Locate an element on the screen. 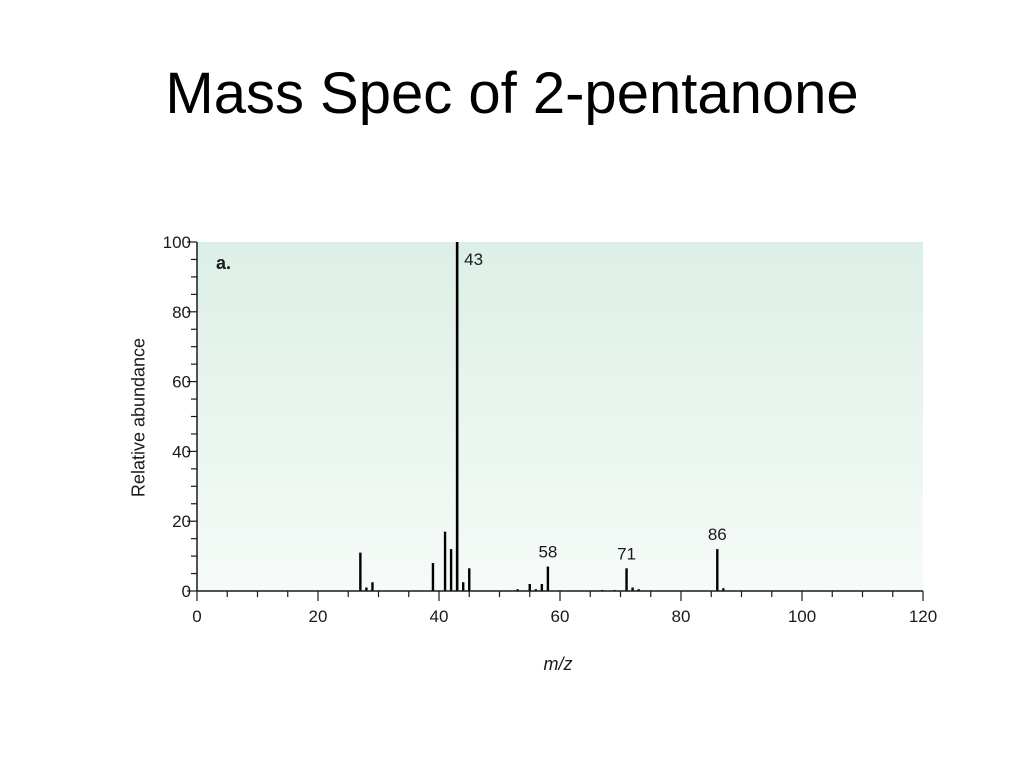 The width and height of the screenshot is (1024, 768). x-tick-label-100: 100 is located at coordinates (802, 616).